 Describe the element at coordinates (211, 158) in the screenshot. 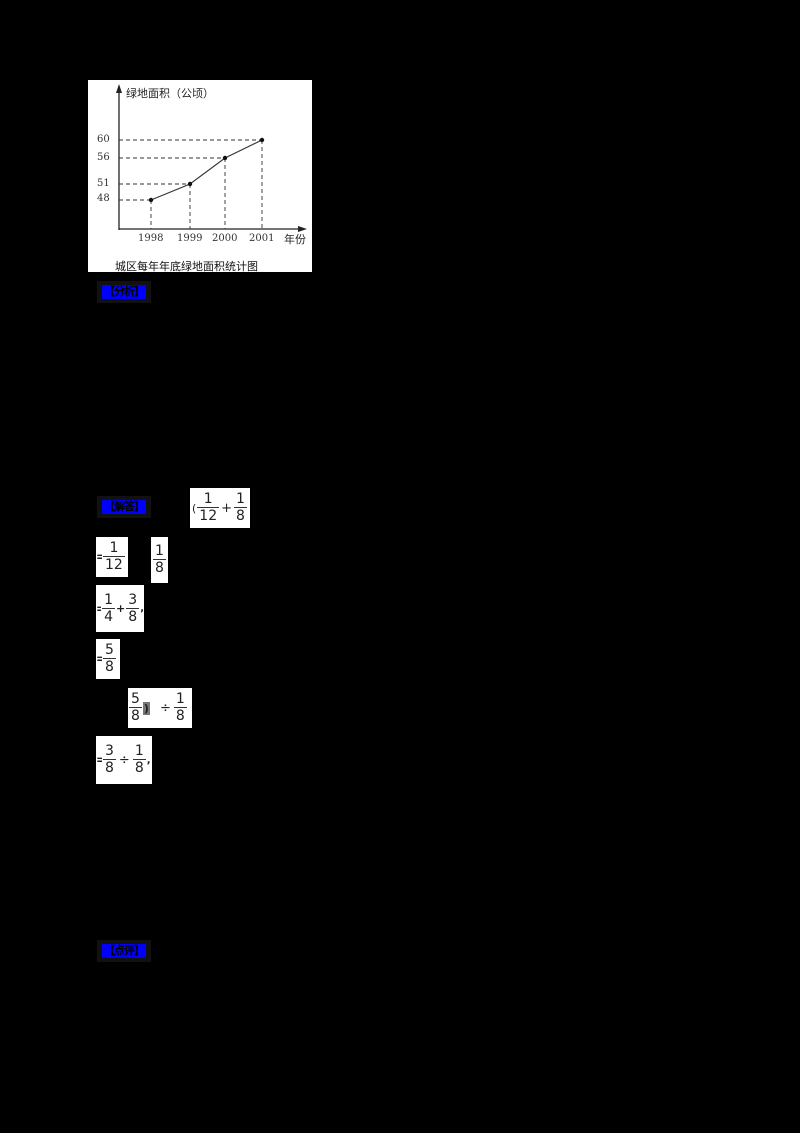

I see `chart-svg` at that location.